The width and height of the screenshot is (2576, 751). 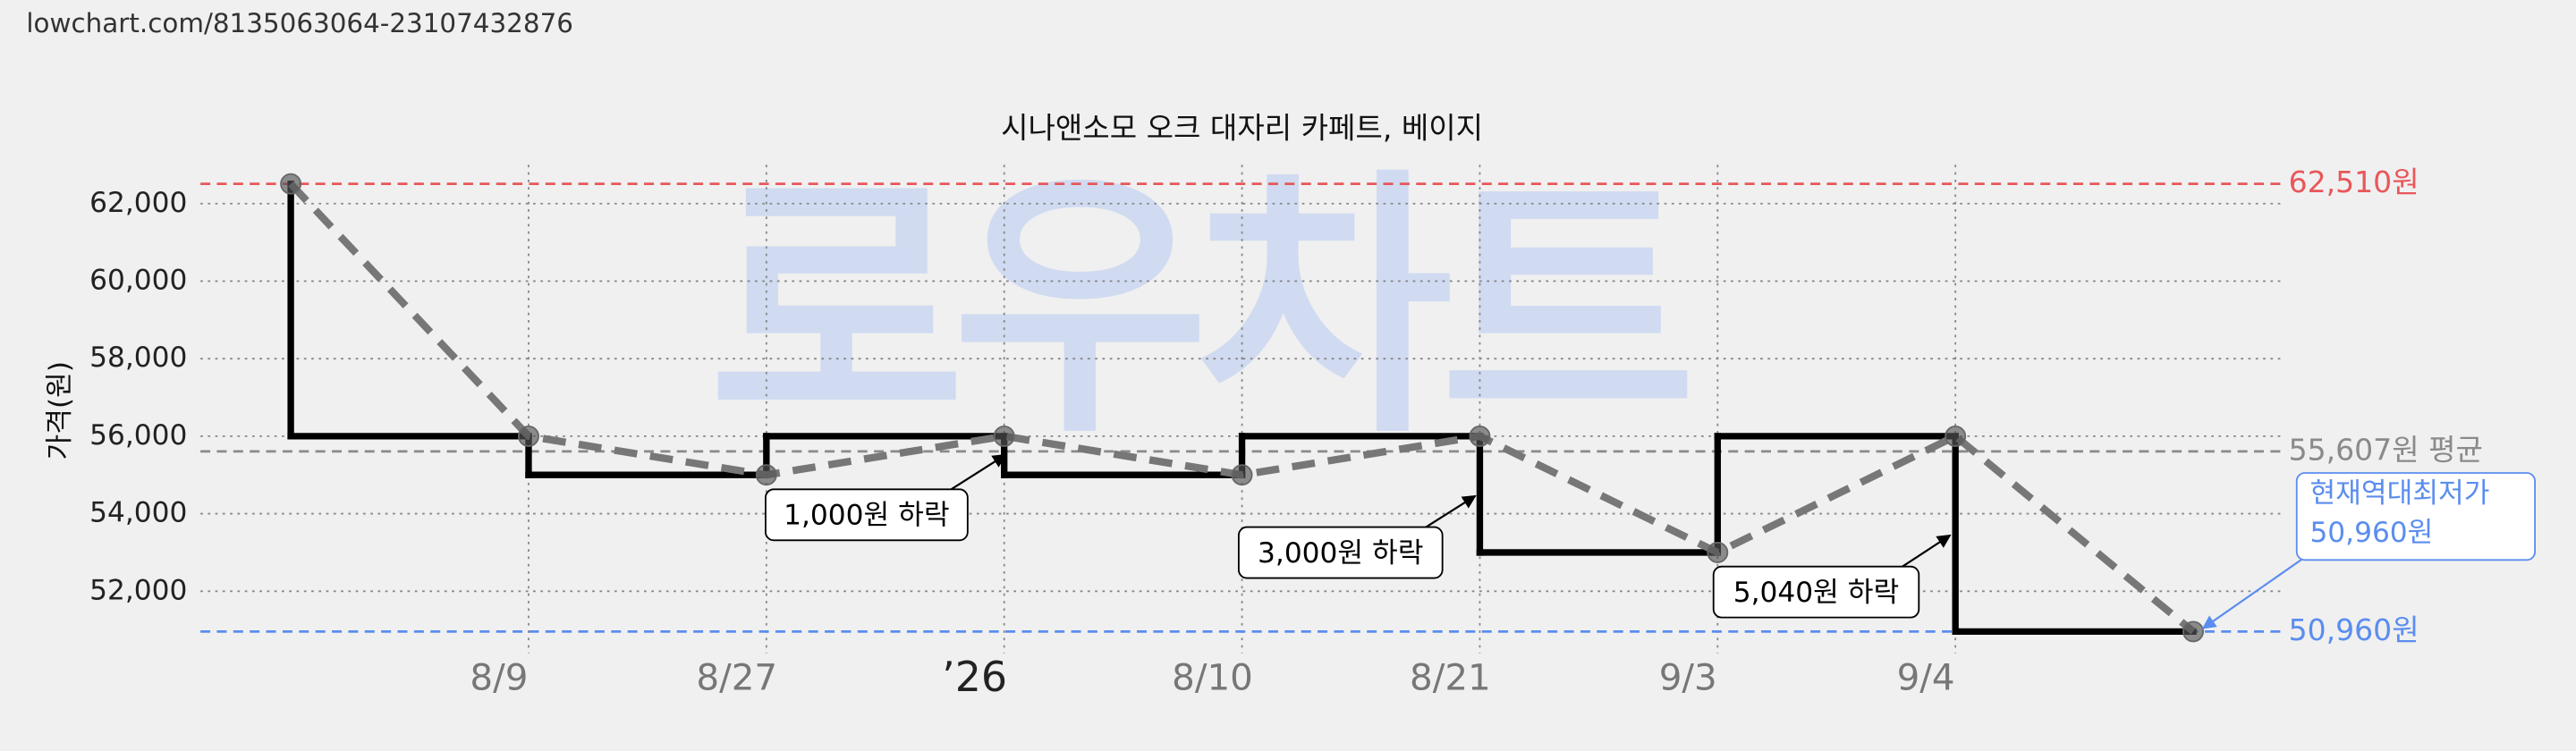 I want to click on callout-text: 50,960원, so click(x=2371, y=533).